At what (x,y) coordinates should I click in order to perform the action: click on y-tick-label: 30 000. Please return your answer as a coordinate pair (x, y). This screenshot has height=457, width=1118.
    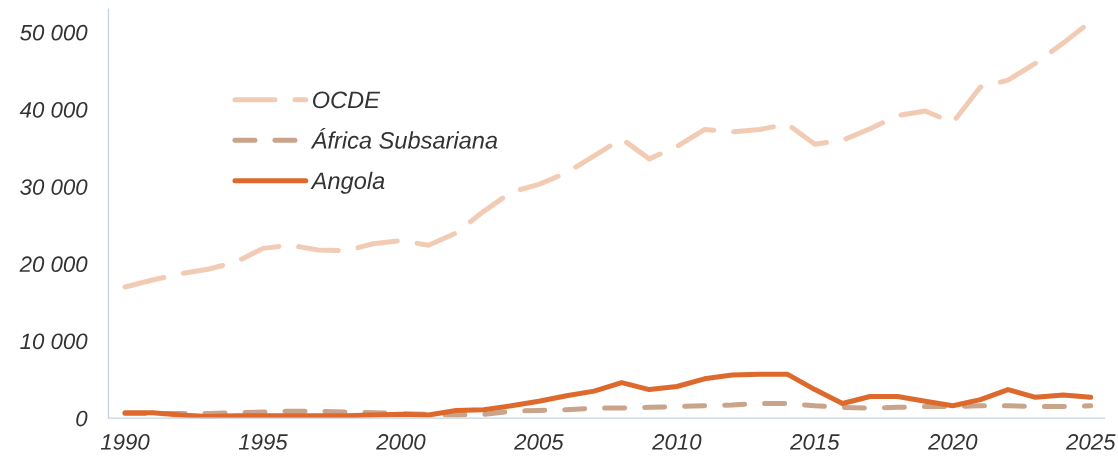
    Looking at the image, I should click on (54, 187).